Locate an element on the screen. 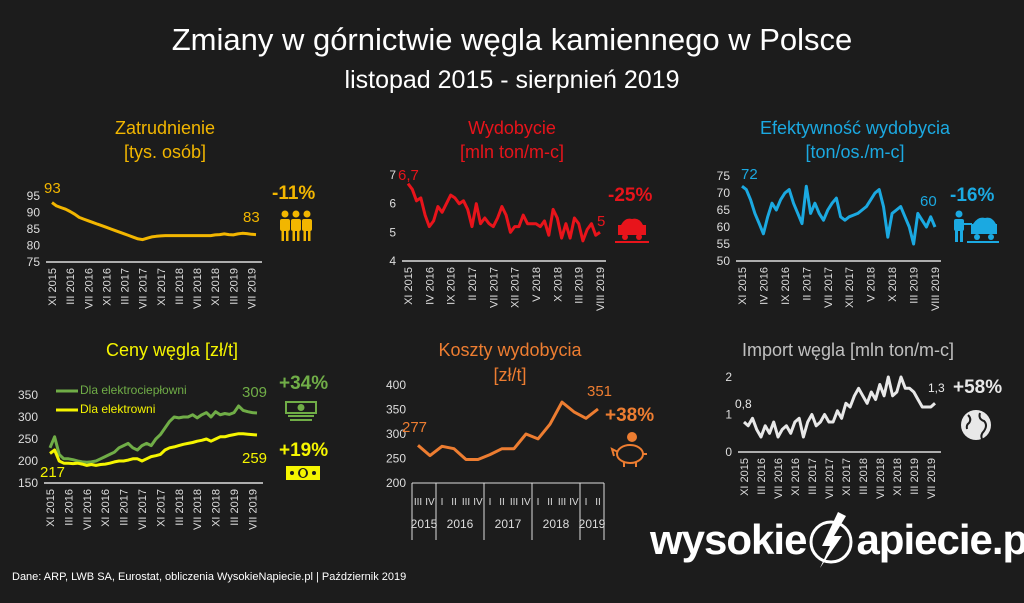 This screenshot has width=1024, height=603. y-tick-label: 90 is located at coordinates (34, 213).